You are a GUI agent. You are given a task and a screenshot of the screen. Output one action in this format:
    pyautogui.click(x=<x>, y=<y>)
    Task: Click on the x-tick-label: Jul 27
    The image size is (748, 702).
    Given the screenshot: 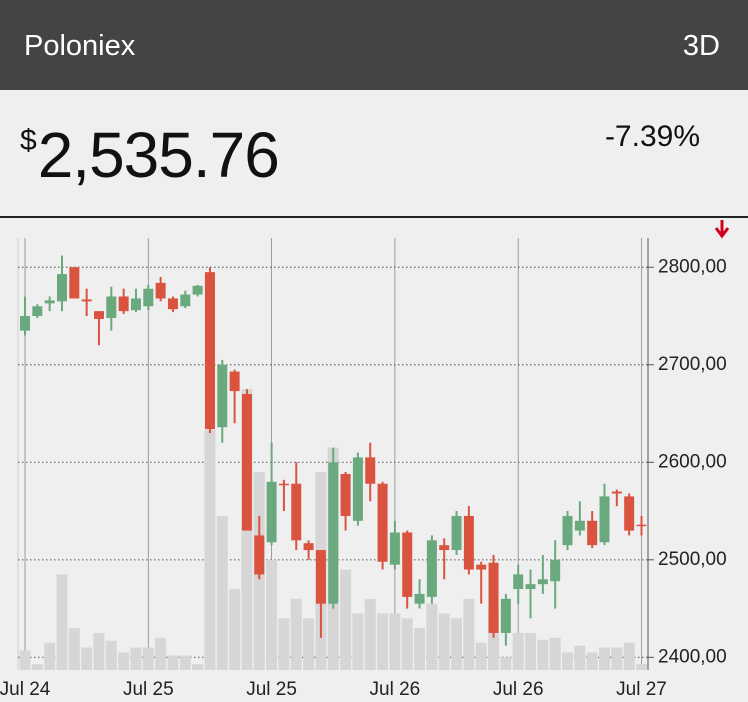 What is the action you would take?
    pyautogui.click(x=641, y=689)
    